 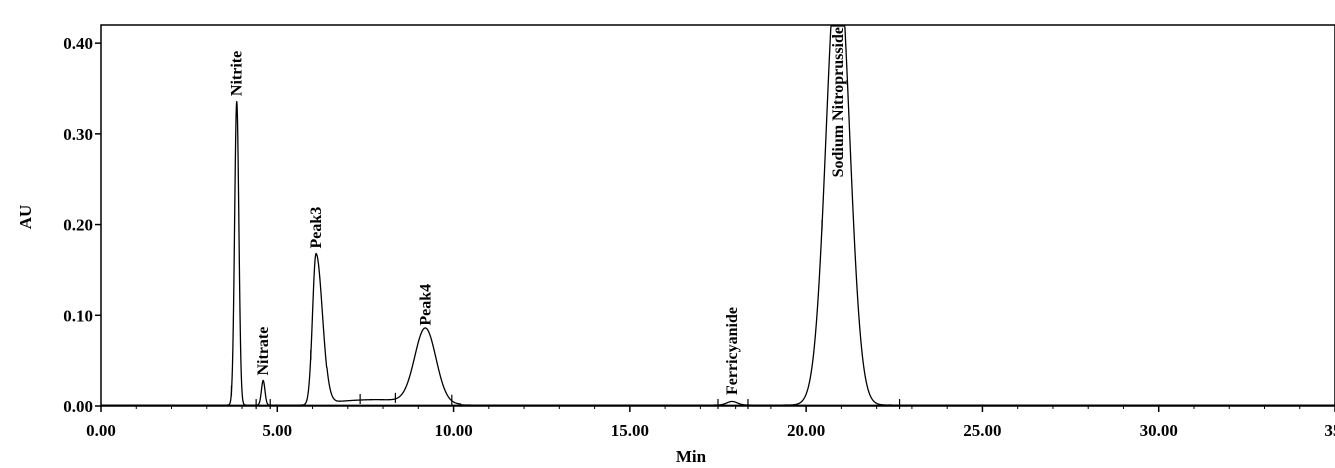 I want to click on peak-label-nitrate: Nitrate, so click(x=263, y=351).